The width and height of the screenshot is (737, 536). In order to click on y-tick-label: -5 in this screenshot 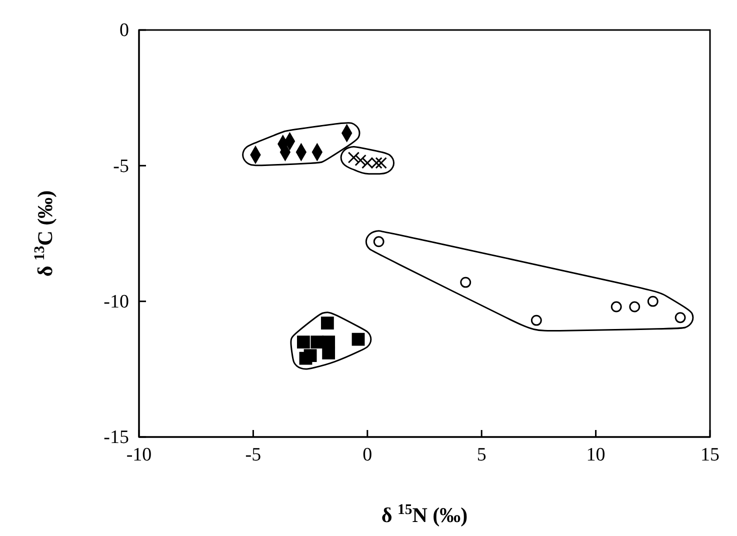, I will do `click(121, 166)`.